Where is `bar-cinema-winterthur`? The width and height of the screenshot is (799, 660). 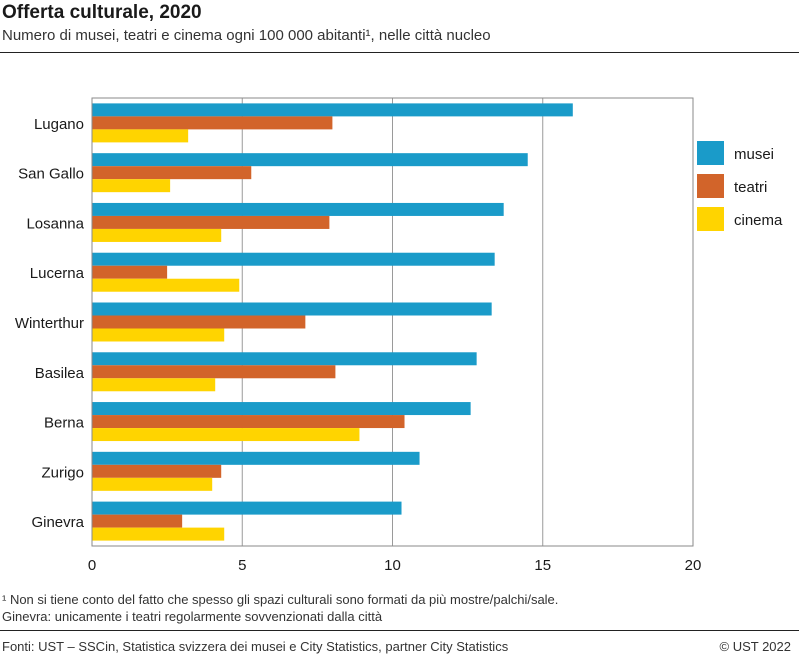
bar-cinema-winterthur is located at coordinates (158, 335).